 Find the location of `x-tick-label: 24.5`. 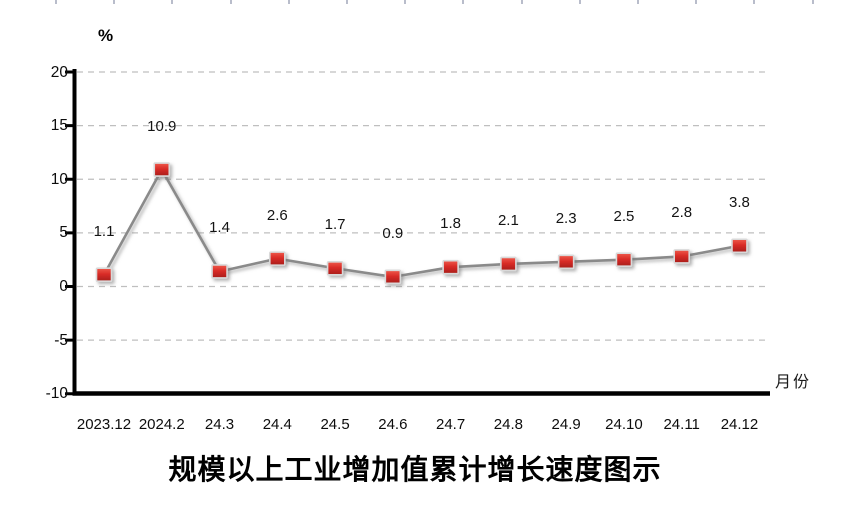

x-tick-label: 24.5 is located at coordinates (335, 424).